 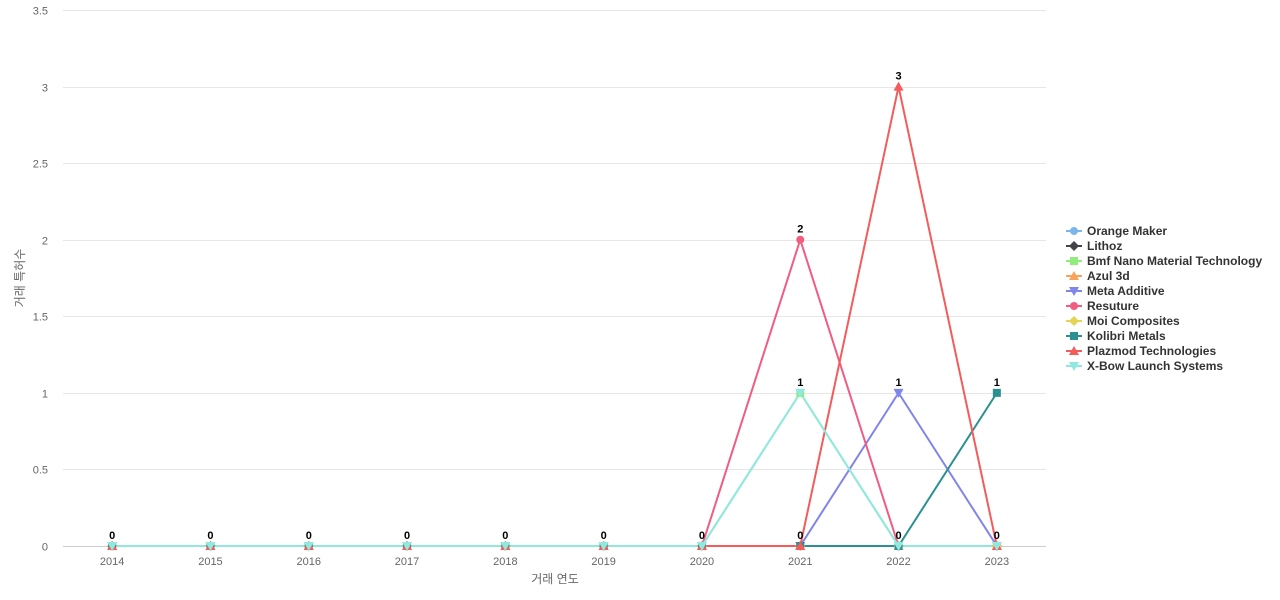 I want to click on legend-label: Azul 3d, so click(x=1108, y=276).